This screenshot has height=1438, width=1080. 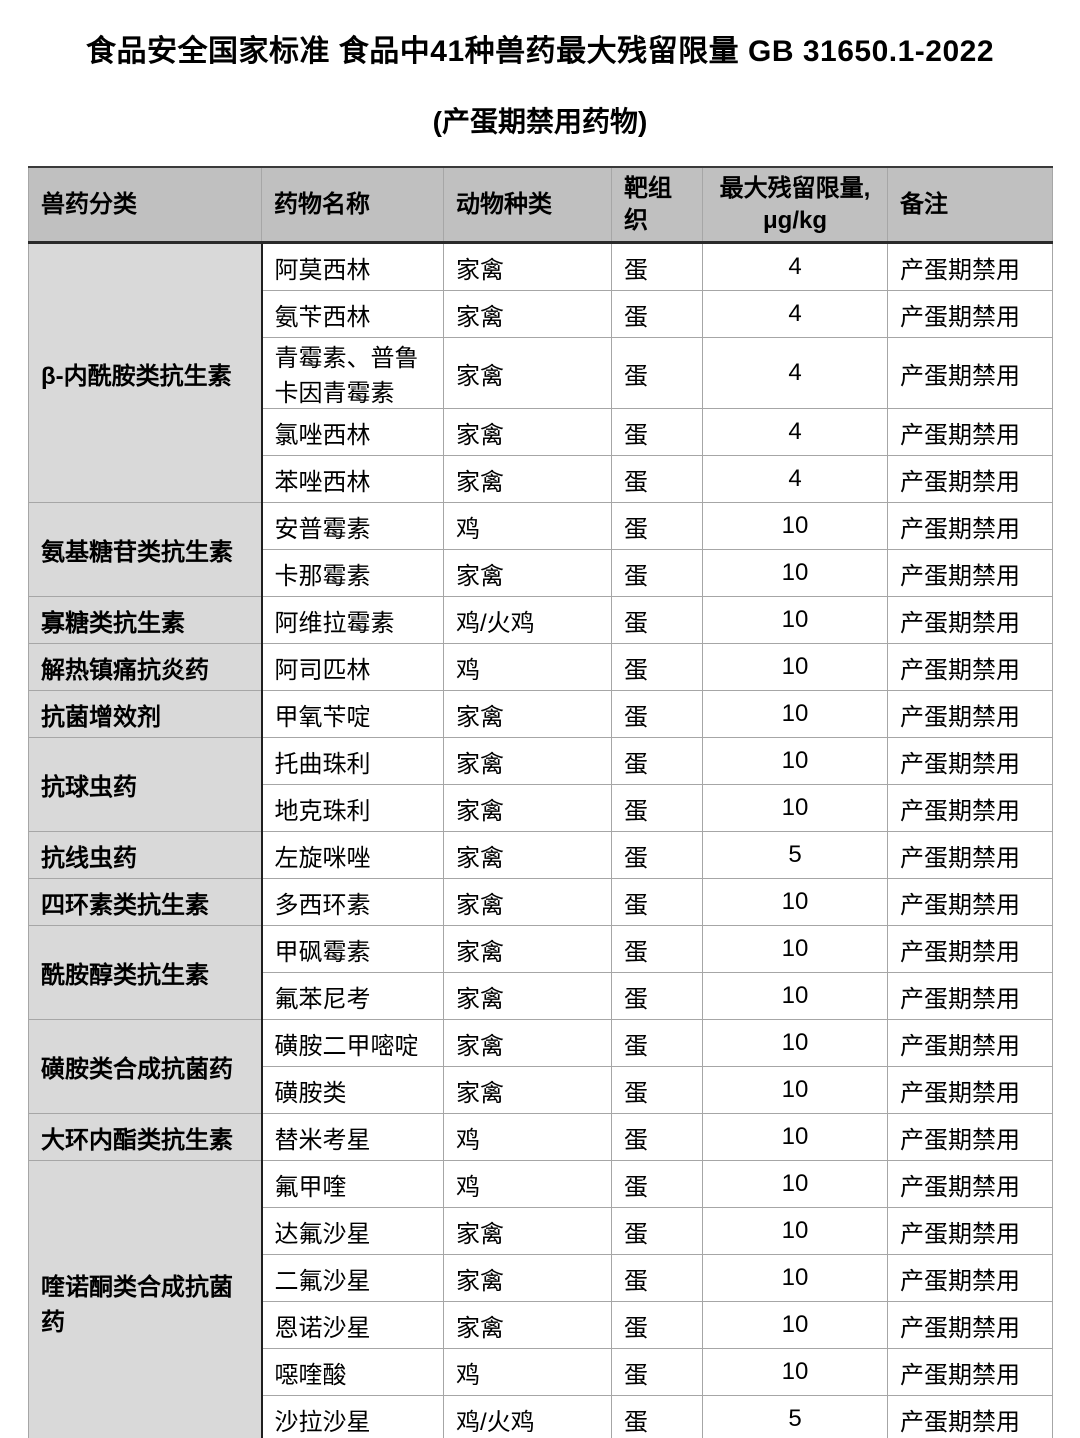 I want to click on table-row: 氨基糖苷类抗生素 安普霉素鸡蛋 10 产蛋期禁用, so click(x=540, y=549).